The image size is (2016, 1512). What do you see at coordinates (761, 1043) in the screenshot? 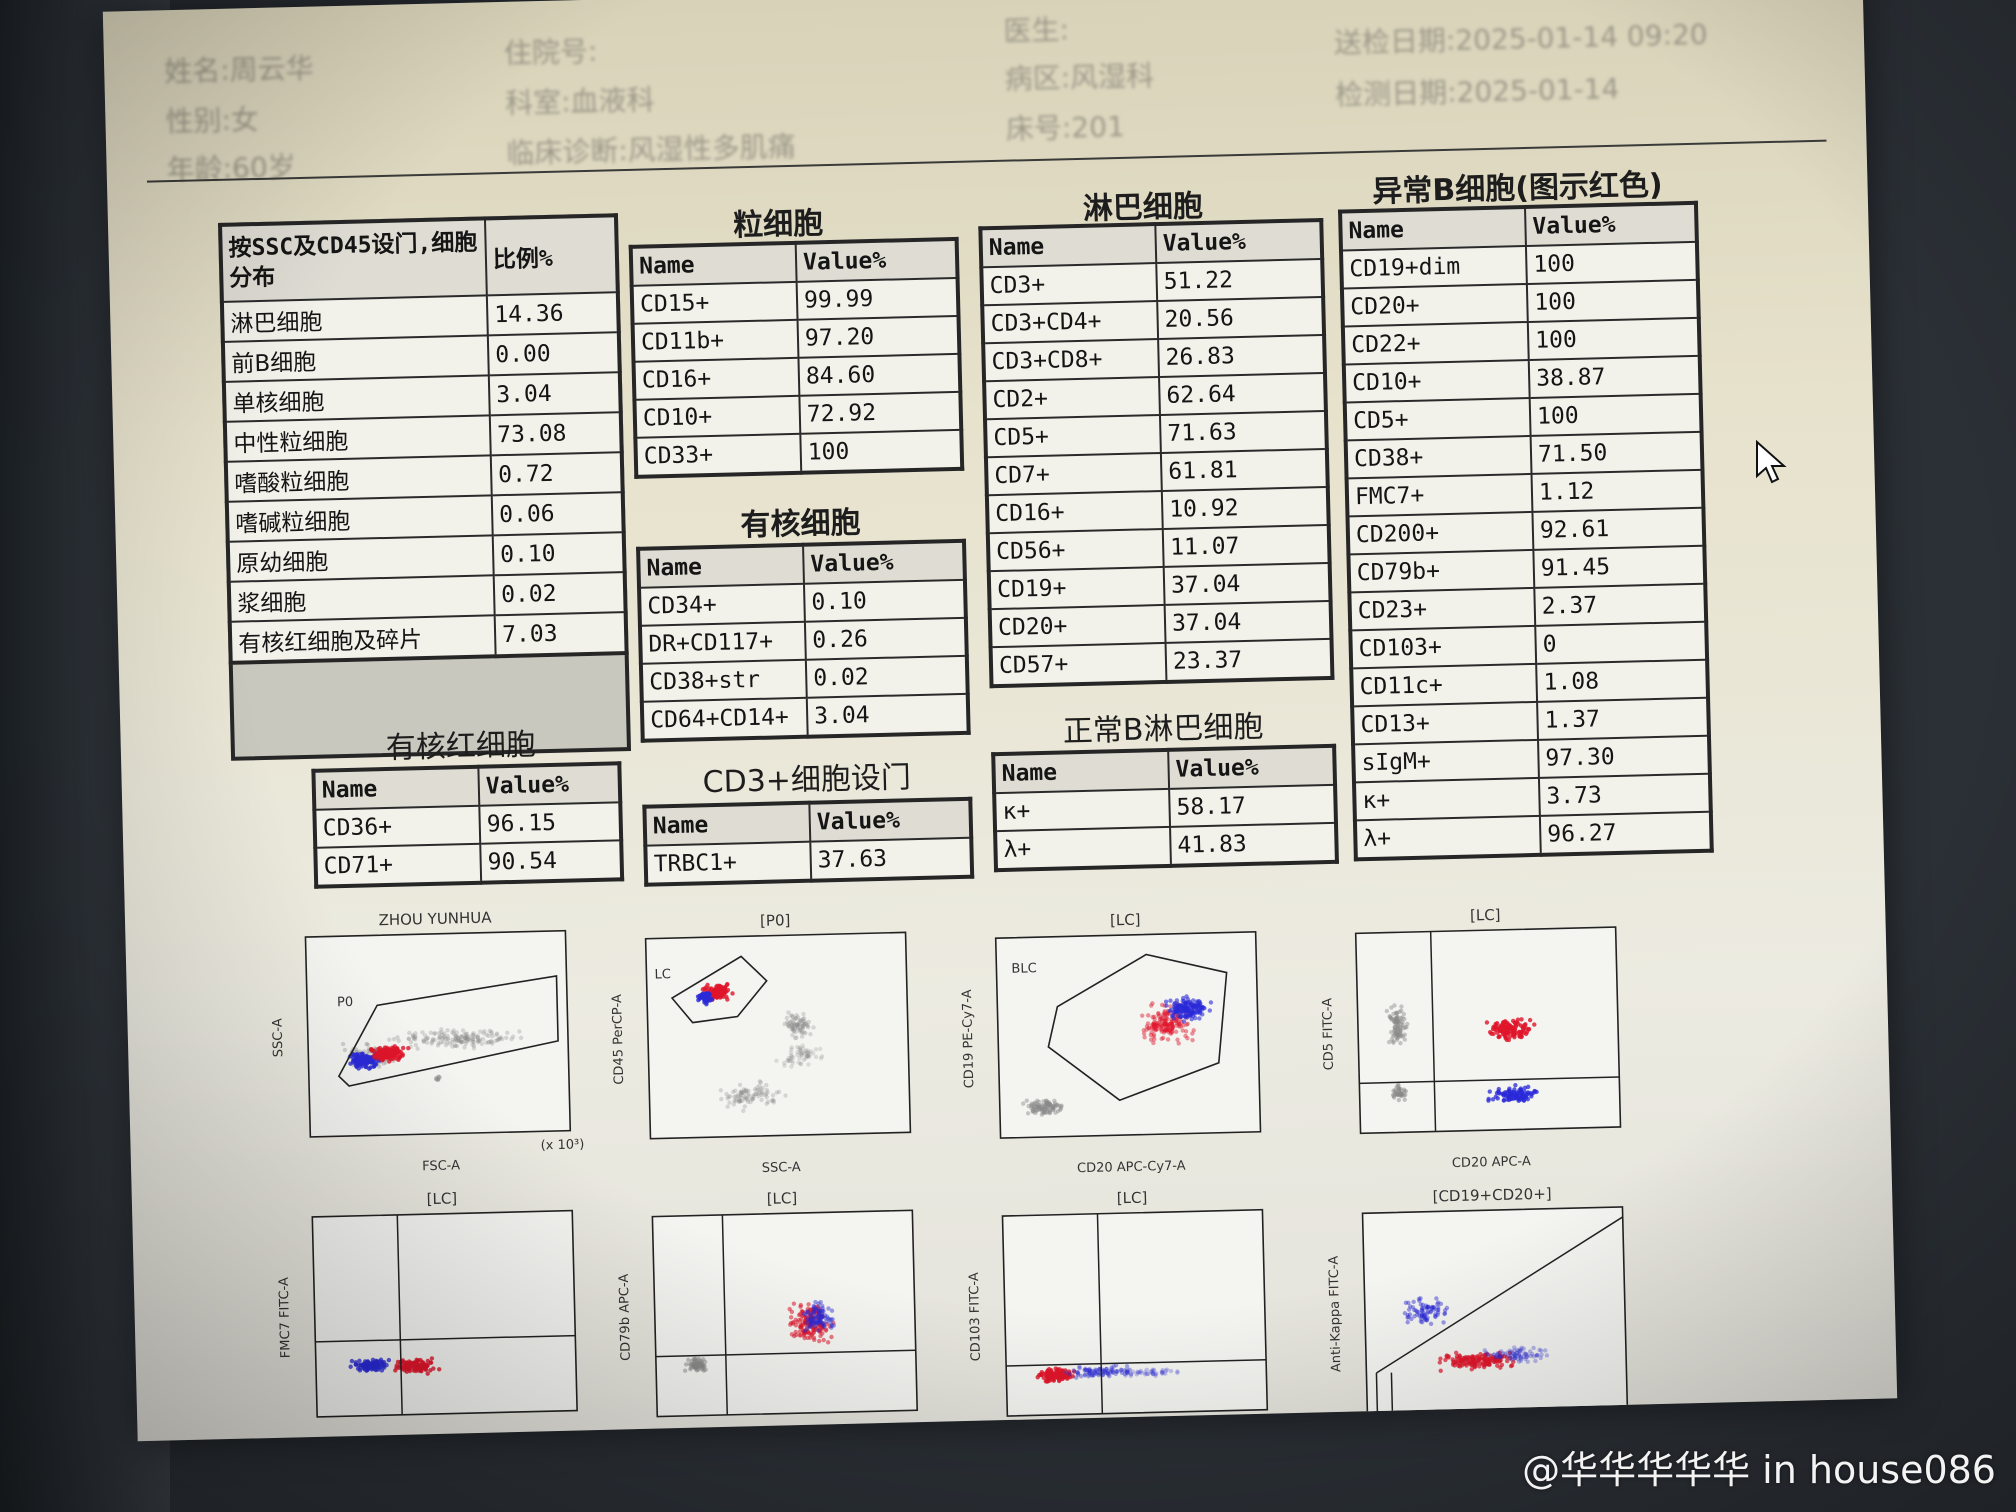
I see `flow-plot: [P0] LC SSC-A CD45 PerCP-A` at bounding box center [761, 1043].